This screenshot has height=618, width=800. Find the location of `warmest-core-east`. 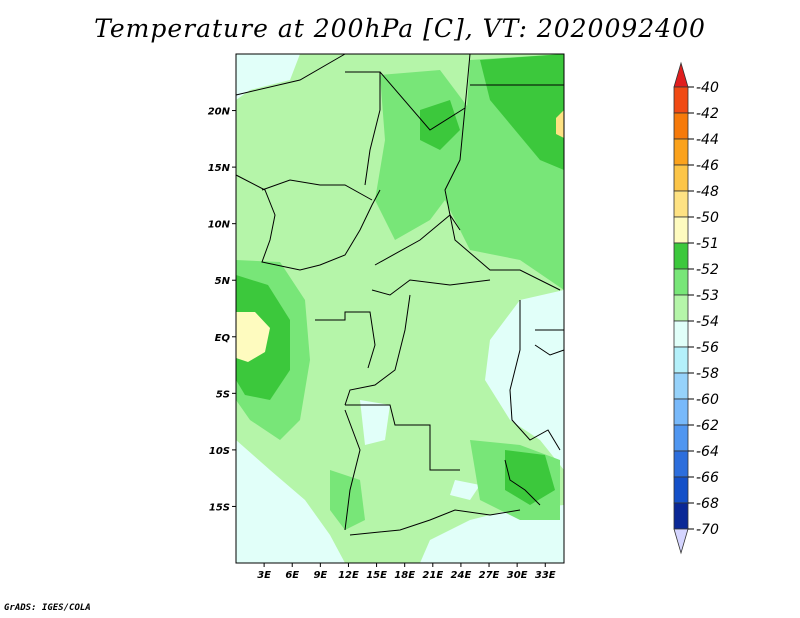

warmest-core-east is located at coordinates (560, 124).